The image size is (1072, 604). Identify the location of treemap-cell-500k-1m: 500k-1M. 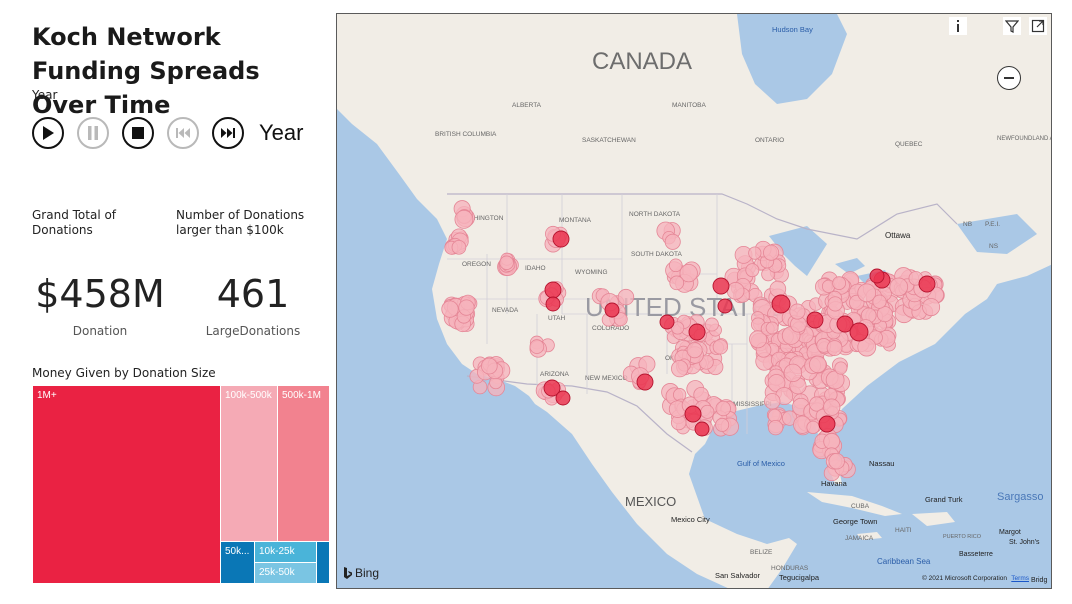
(303, 463).